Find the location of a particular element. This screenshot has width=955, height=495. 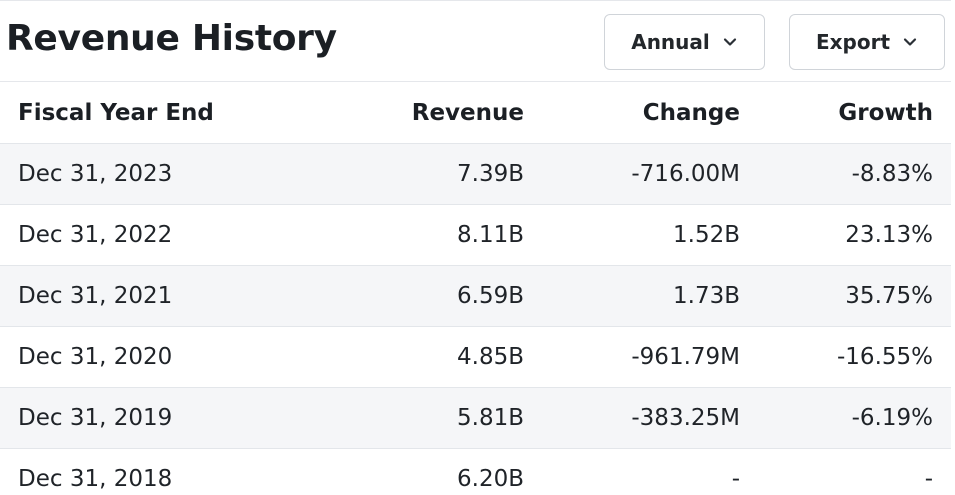

column-header-growth: Growth is located at coordinates (885, 112).